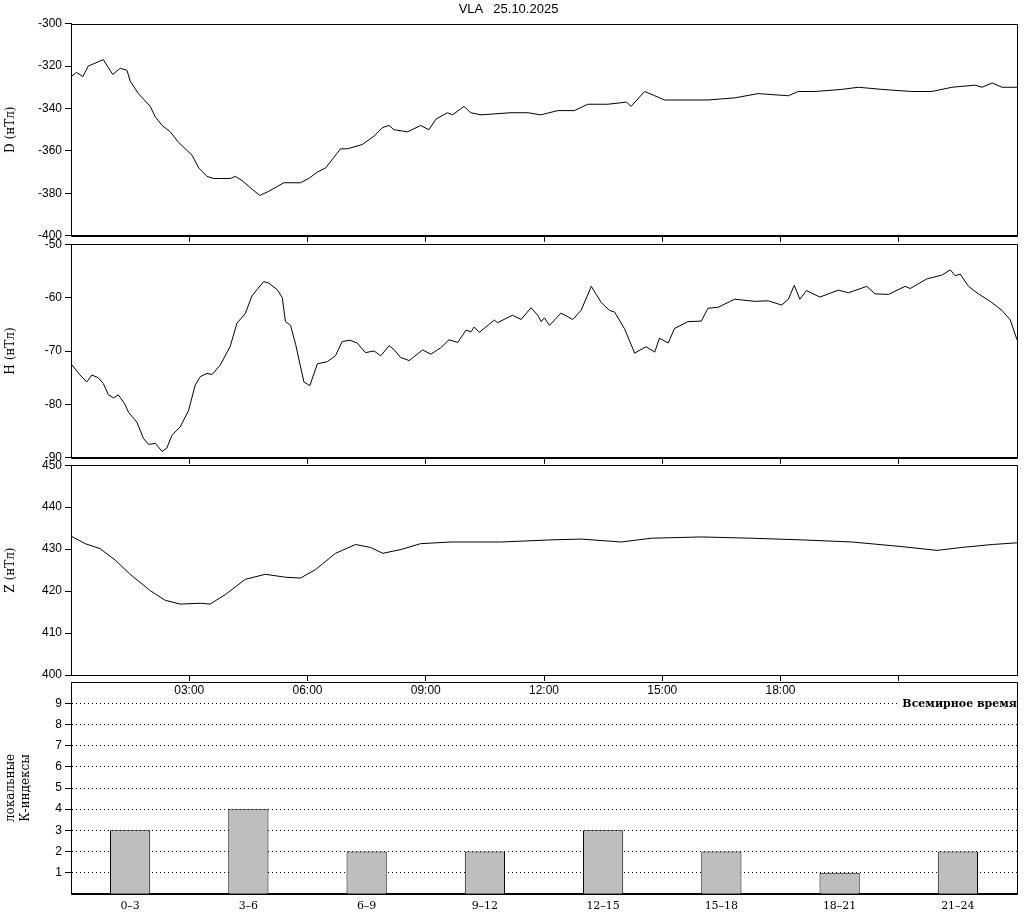 The height and width of the screenshot is (921, 1024). I want to click on y-axis-title: локальные К-индексы, so click(17, 788).